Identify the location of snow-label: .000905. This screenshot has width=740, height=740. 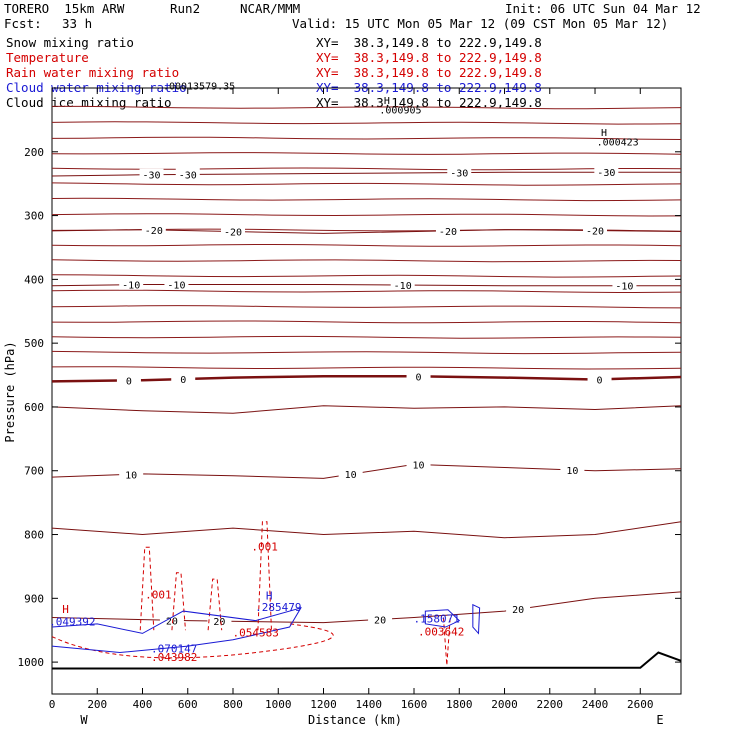
(400, 111).